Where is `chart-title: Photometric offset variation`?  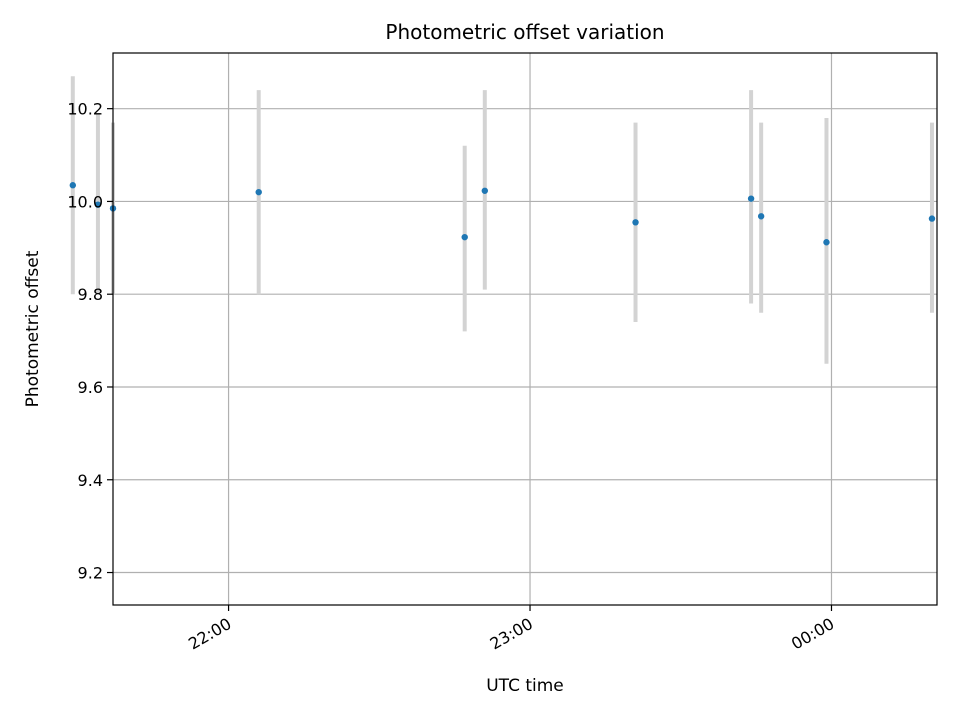 chart-title: Photometric offset variation is located at coordinates (524, 32).